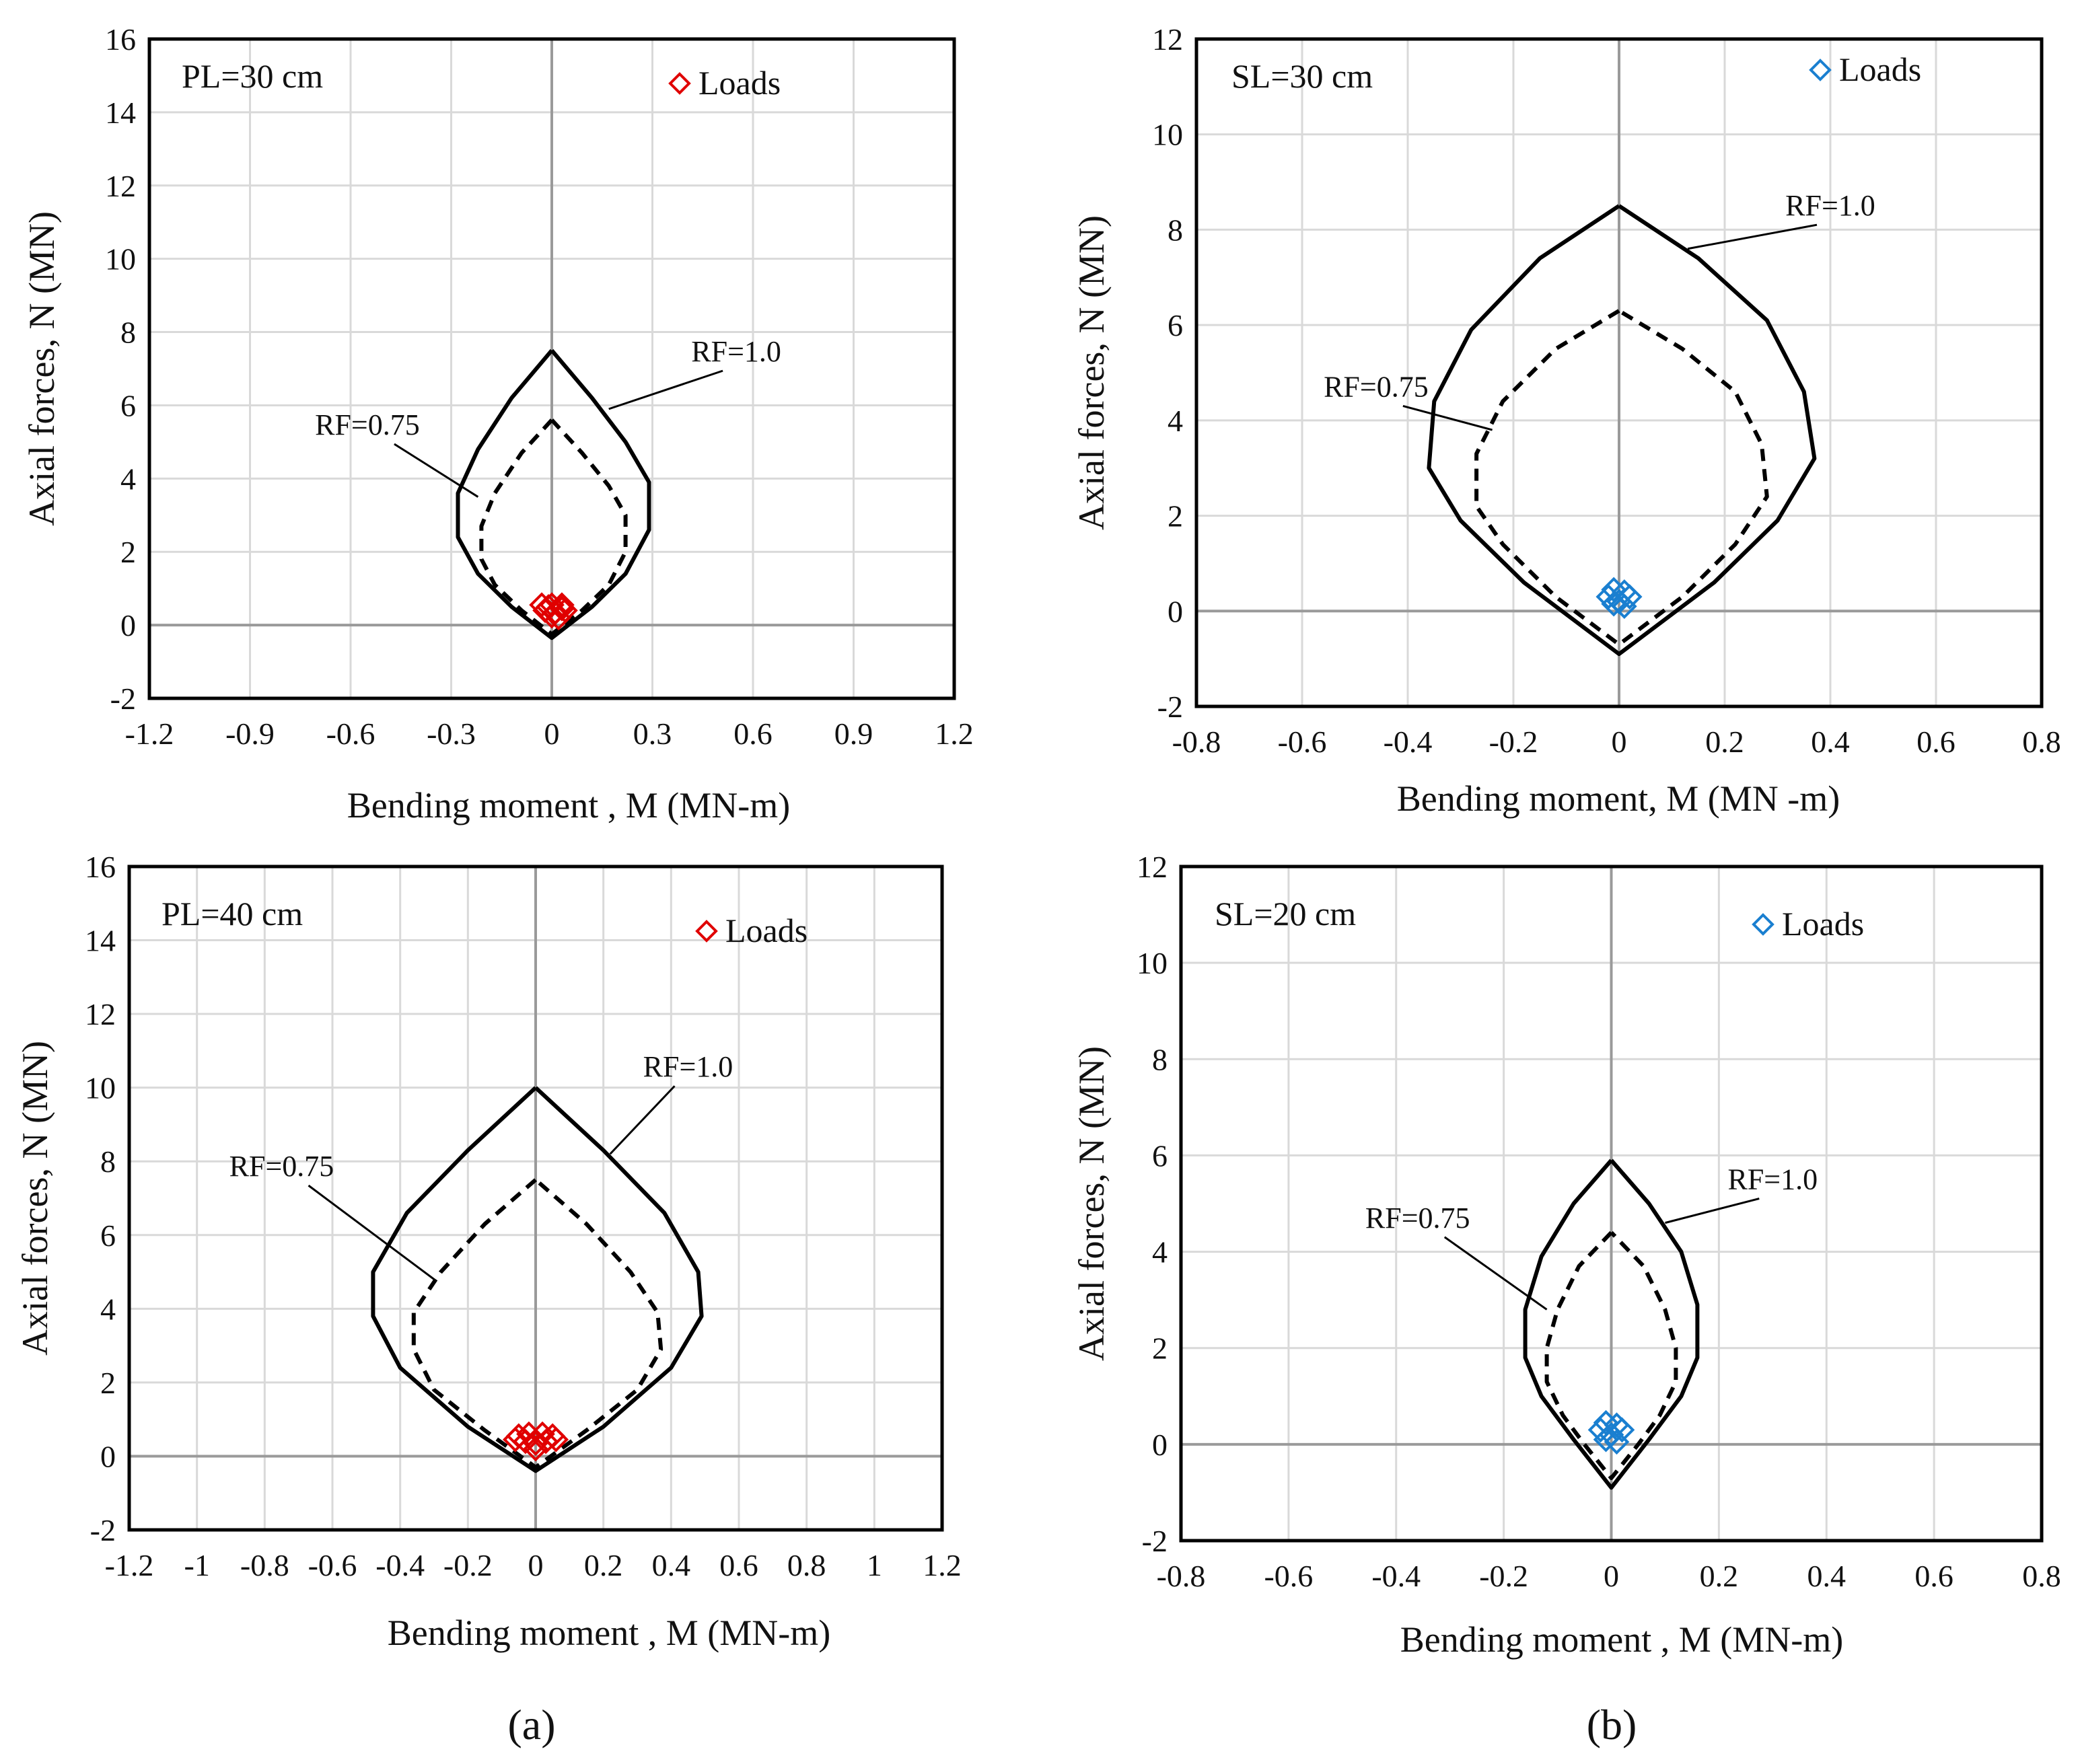 This screenshot has height=1764, width=2080. Describe the element at coordinates (1285, 914) in the screenshot. I see `chart-title: SL=20 cm` at that location.